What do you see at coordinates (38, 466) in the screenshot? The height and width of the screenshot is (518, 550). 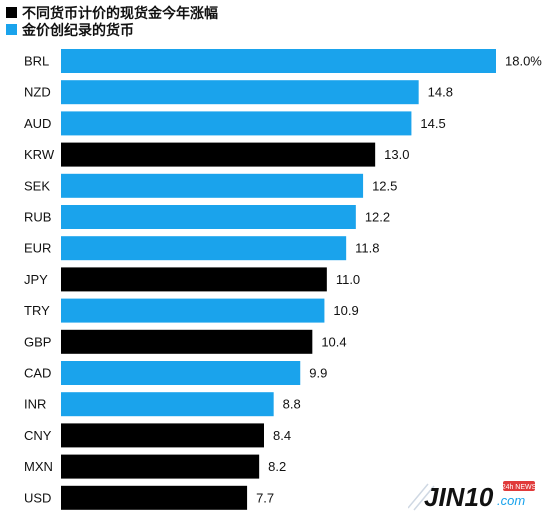 I see `category-label-mxn: MXN` at bounding box center [38, 466].